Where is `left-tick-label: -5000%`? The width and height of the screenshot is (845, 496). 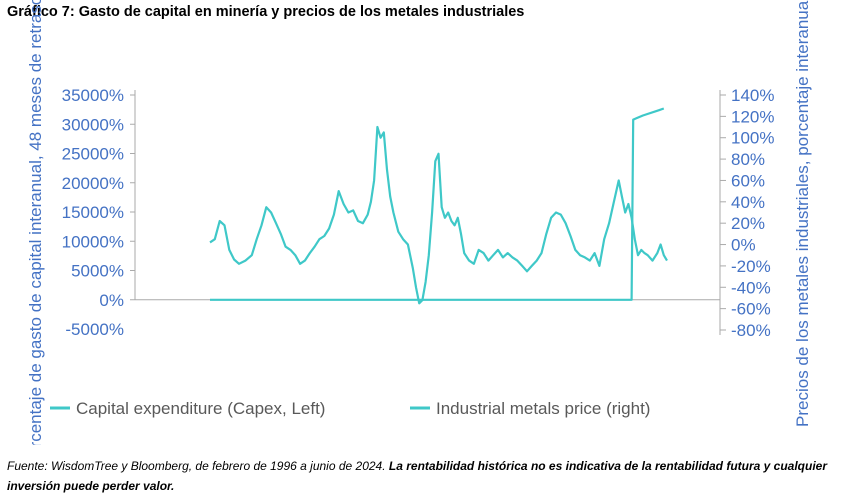
left-tick-label: -5000% is located at coordinates (94, 329).